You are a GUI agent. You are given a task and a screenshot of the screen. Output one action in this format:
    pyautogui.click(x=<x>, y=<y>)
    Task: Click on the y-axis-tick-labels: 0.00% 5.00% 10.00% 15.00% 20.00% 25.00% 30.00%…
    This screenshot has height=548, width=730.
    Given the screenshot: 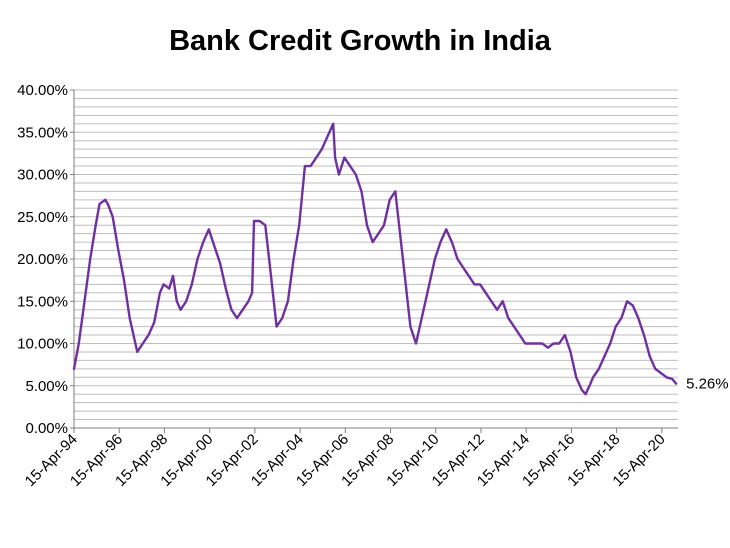 What is the action you would take?
    pyautogui.click(x=42, y=259)
    